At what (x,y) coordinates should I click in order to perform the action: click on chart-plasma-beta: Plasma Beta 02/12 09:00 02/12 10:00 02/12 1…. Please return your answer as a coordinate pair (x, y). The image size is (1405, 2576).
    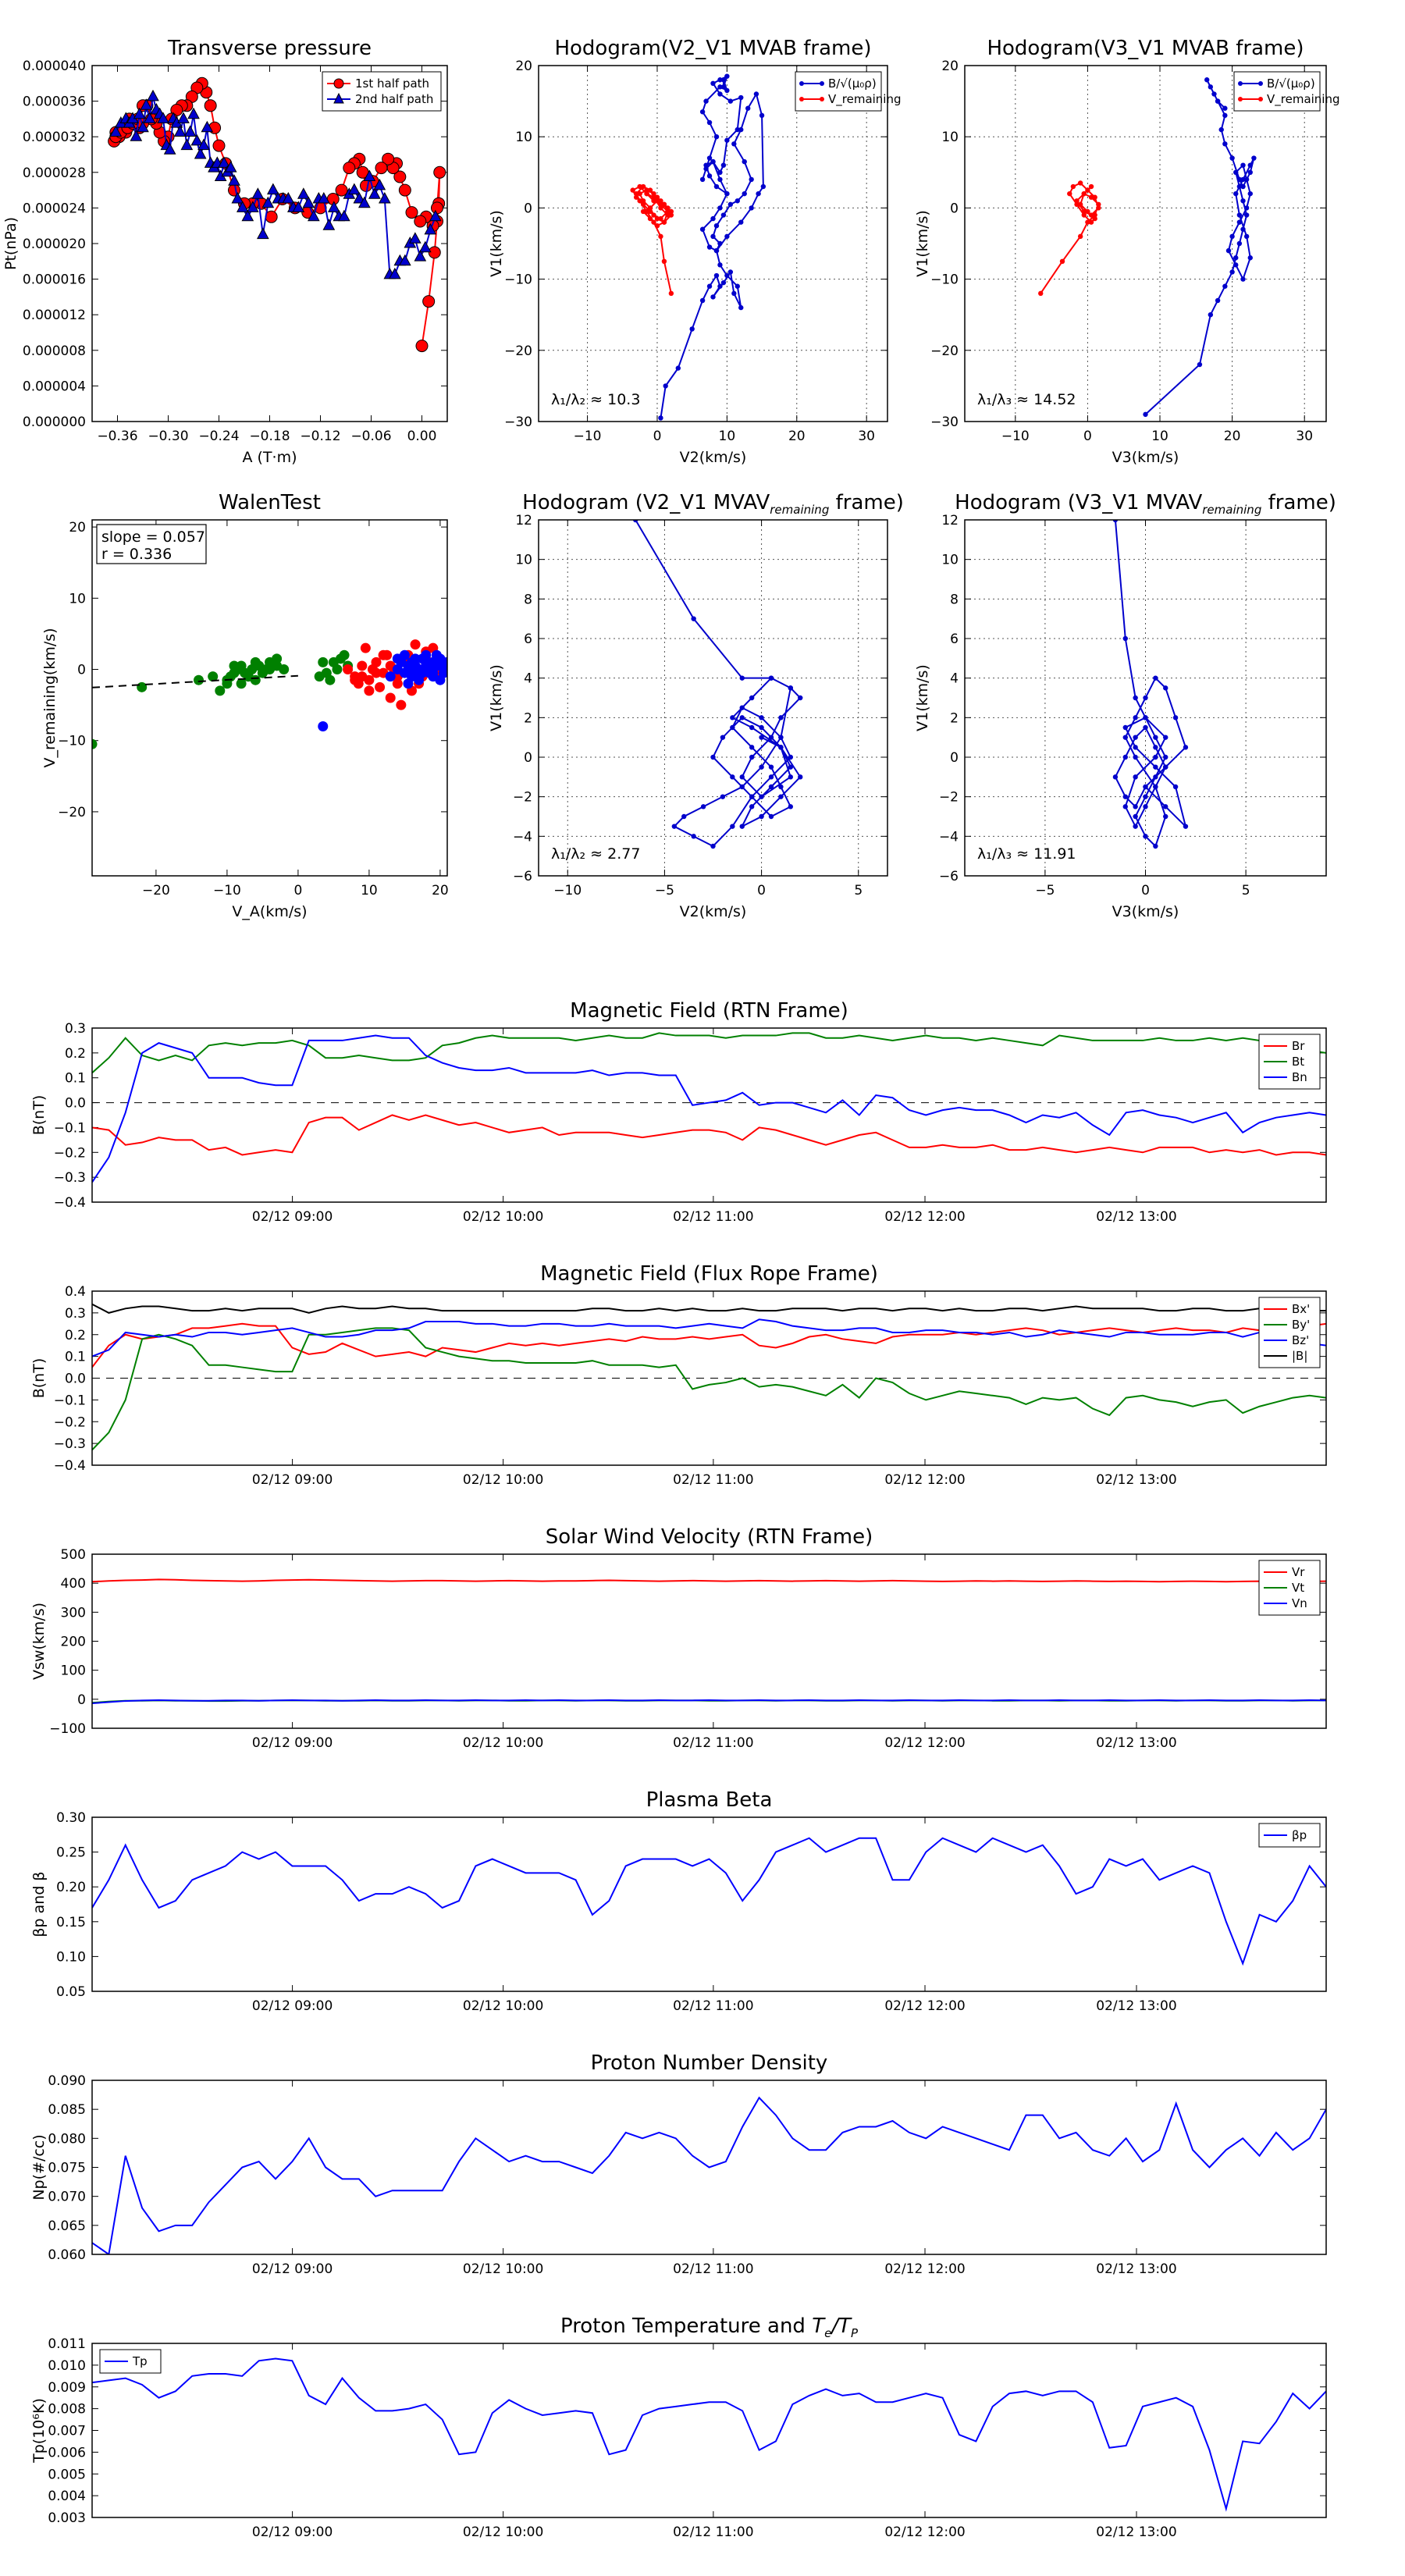
    Looking at the image, I should click on (679, 1901).